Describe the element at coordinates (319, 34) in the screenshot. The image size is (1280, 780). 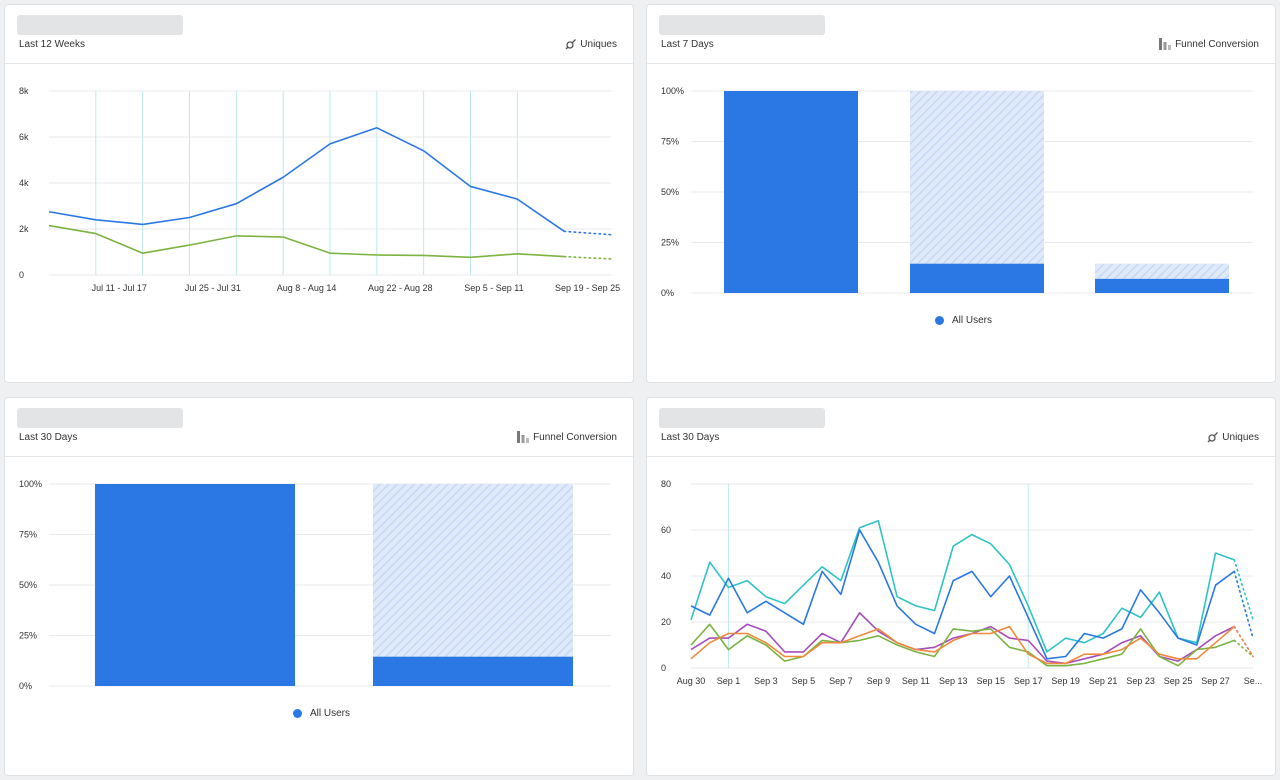
I see `card-header: Last 12 Weeks Uniques` at that location.